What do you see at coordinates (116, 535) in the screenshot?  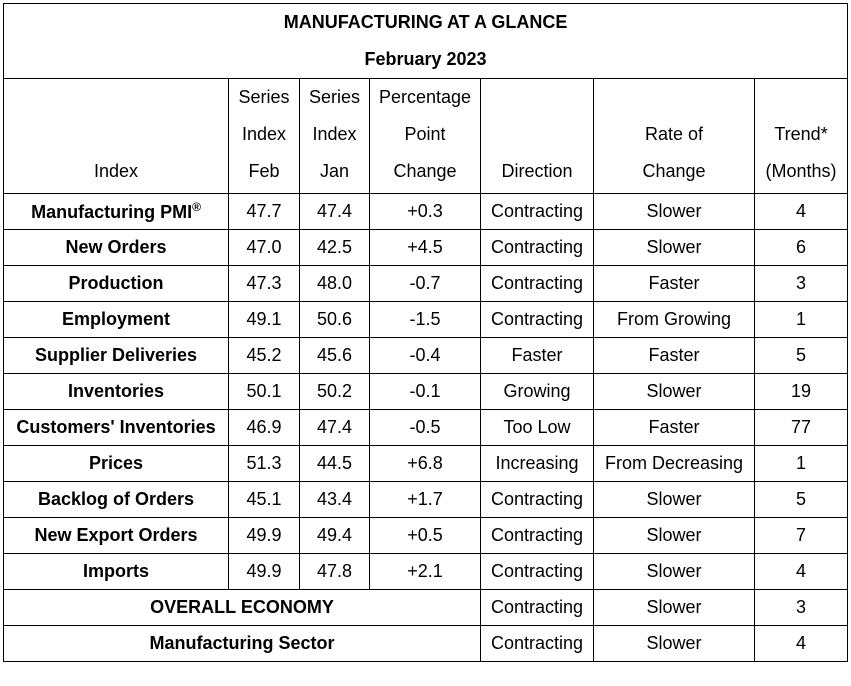 I see `index-name: New Export Orders` at bounding box center [116, 535].